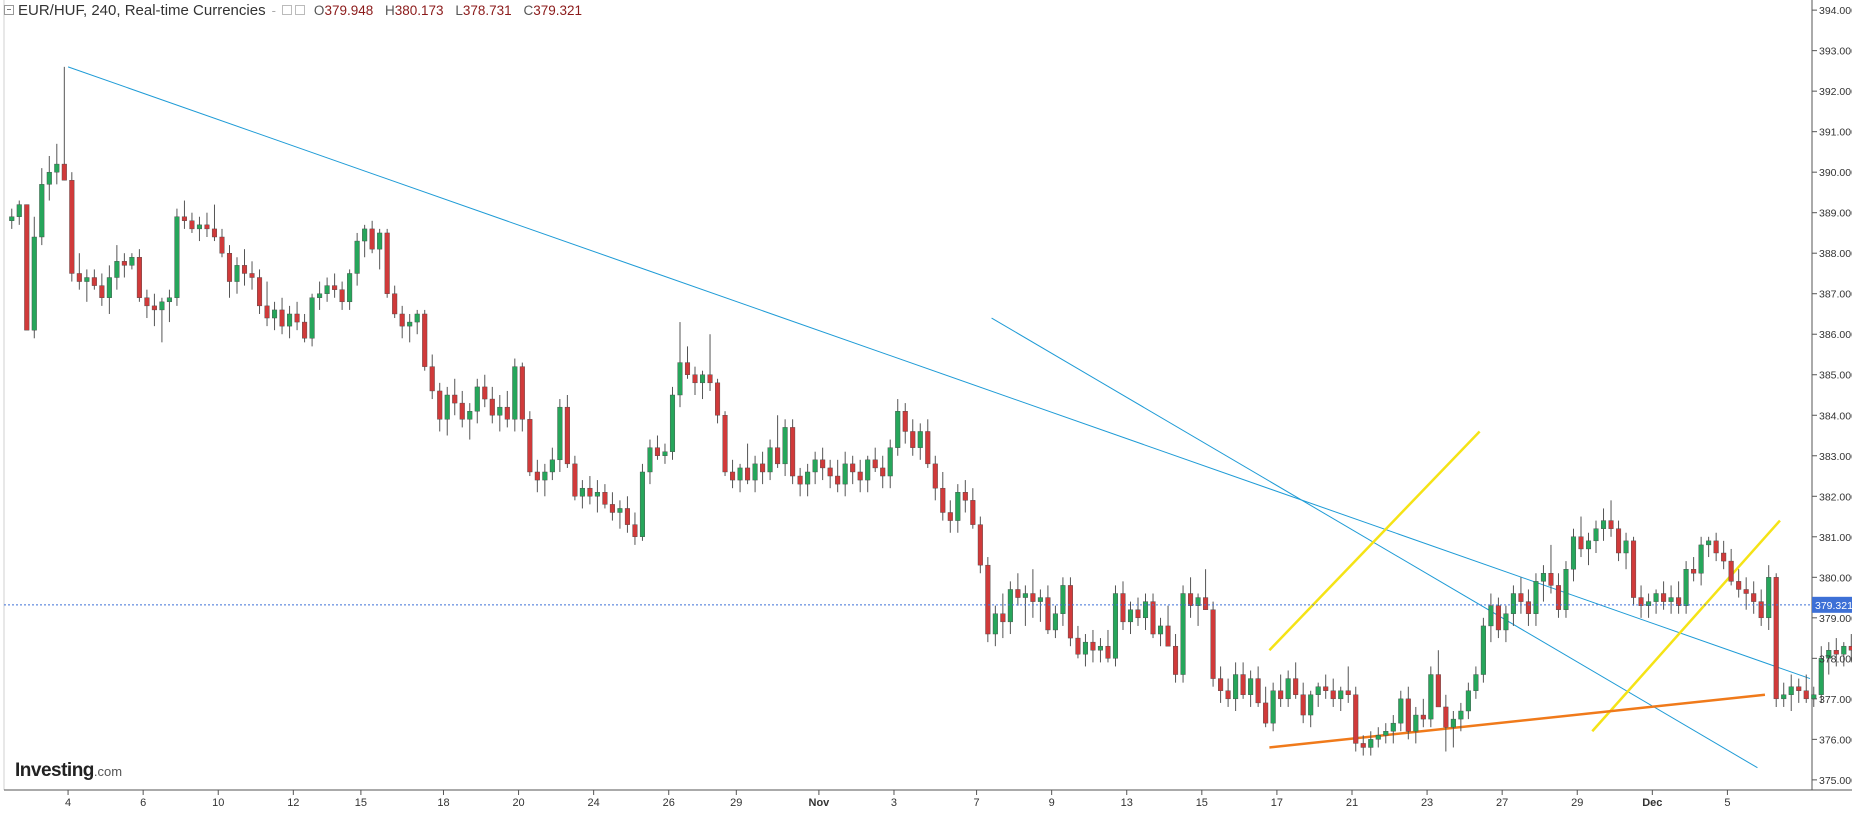  I want to click on close-label: C, so click(528, 10).